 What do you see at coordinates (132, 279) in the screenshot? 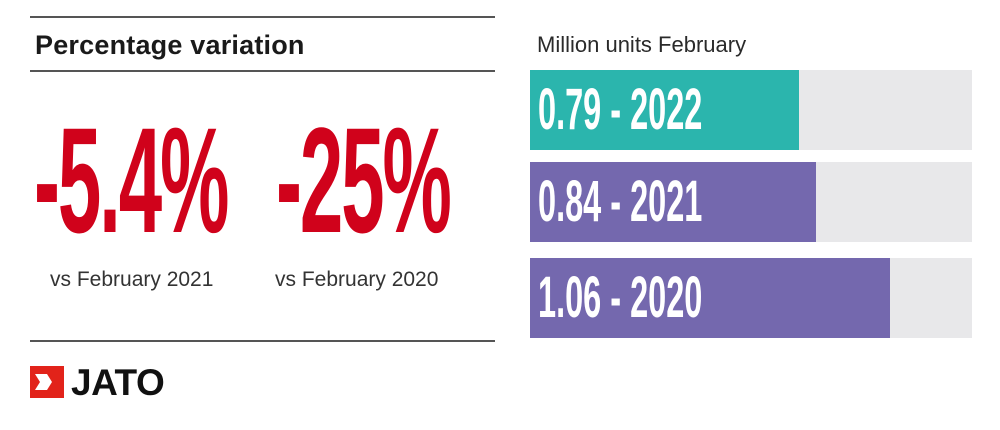
I see `stat-label-2021: vs February 2021` at bounding box center [132, 279].